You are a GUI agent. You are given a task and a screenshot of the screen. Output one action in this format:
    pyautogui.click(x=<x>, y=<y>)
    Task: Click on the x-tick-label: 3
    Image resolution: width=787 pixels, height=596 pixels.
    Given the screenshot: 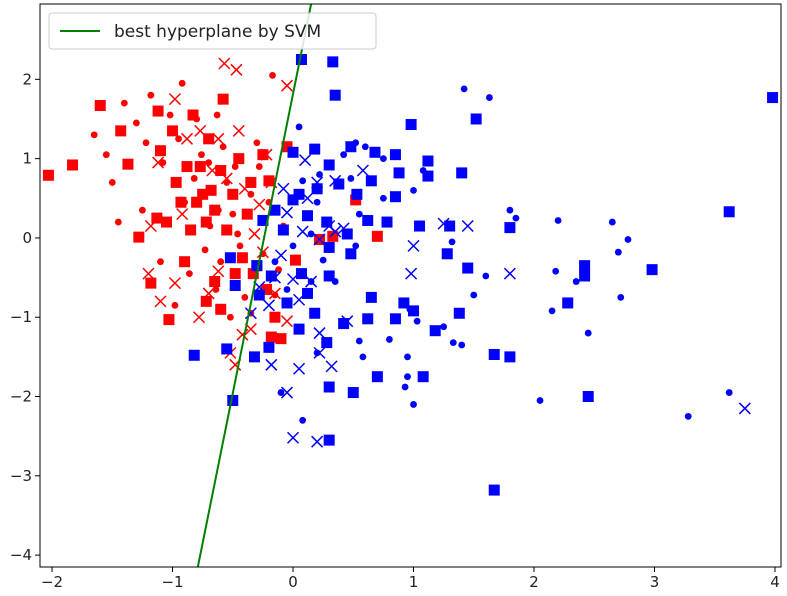 What is the action you would take?
    pyautogui.click(x=655, y=582)
    